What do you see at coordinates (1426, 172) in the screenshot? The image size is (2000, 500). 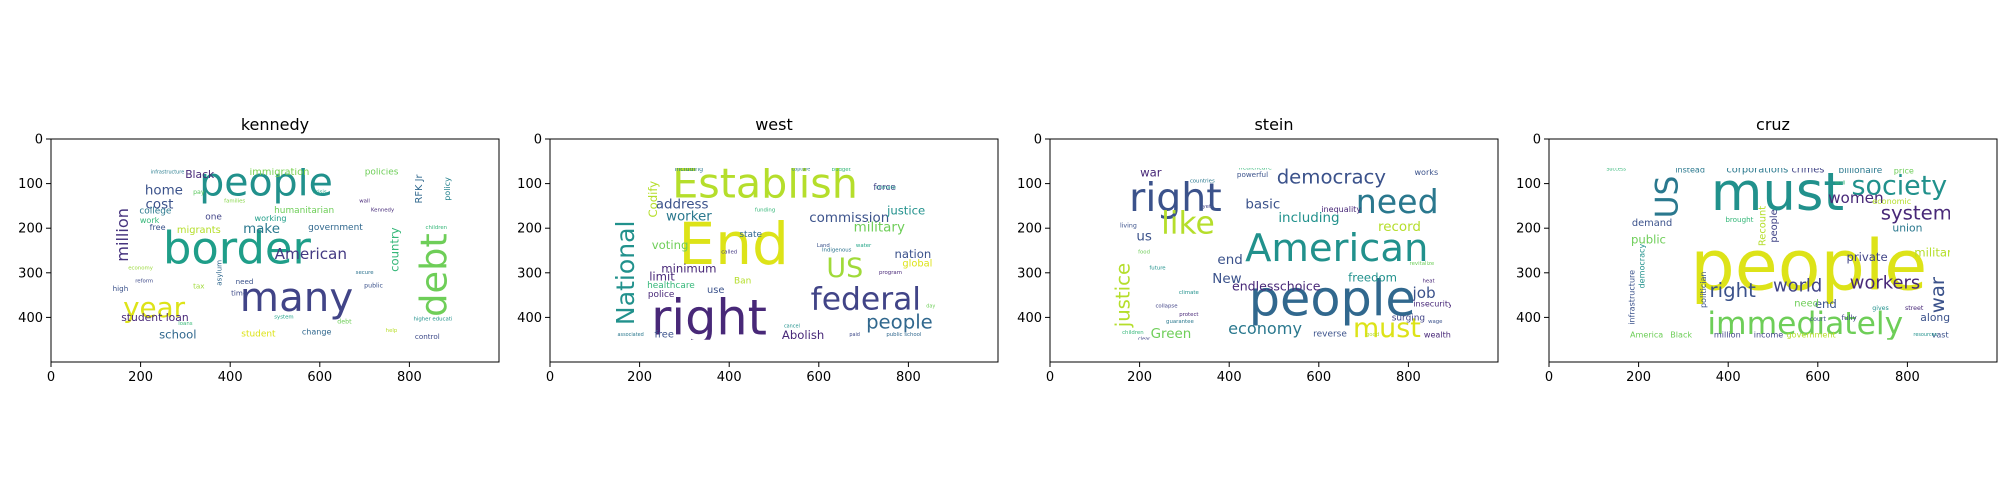 I see `cloud-word: works` at bounding box center [1426, 172].